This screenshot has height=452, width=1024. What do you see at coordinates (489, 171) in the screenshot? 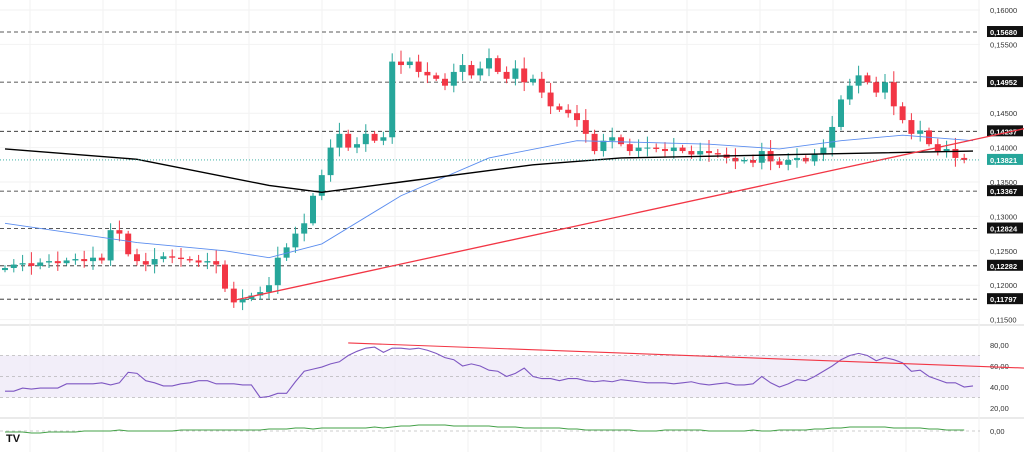
I see `moving-average-long` at bounding box center [489, 171].